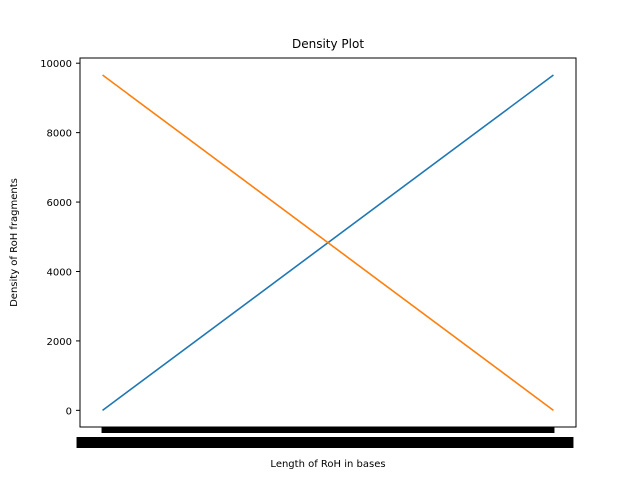 The height and width of the screenshot is (480, 640). I want to click on y-tick-label: 2000, so click(59, 342).